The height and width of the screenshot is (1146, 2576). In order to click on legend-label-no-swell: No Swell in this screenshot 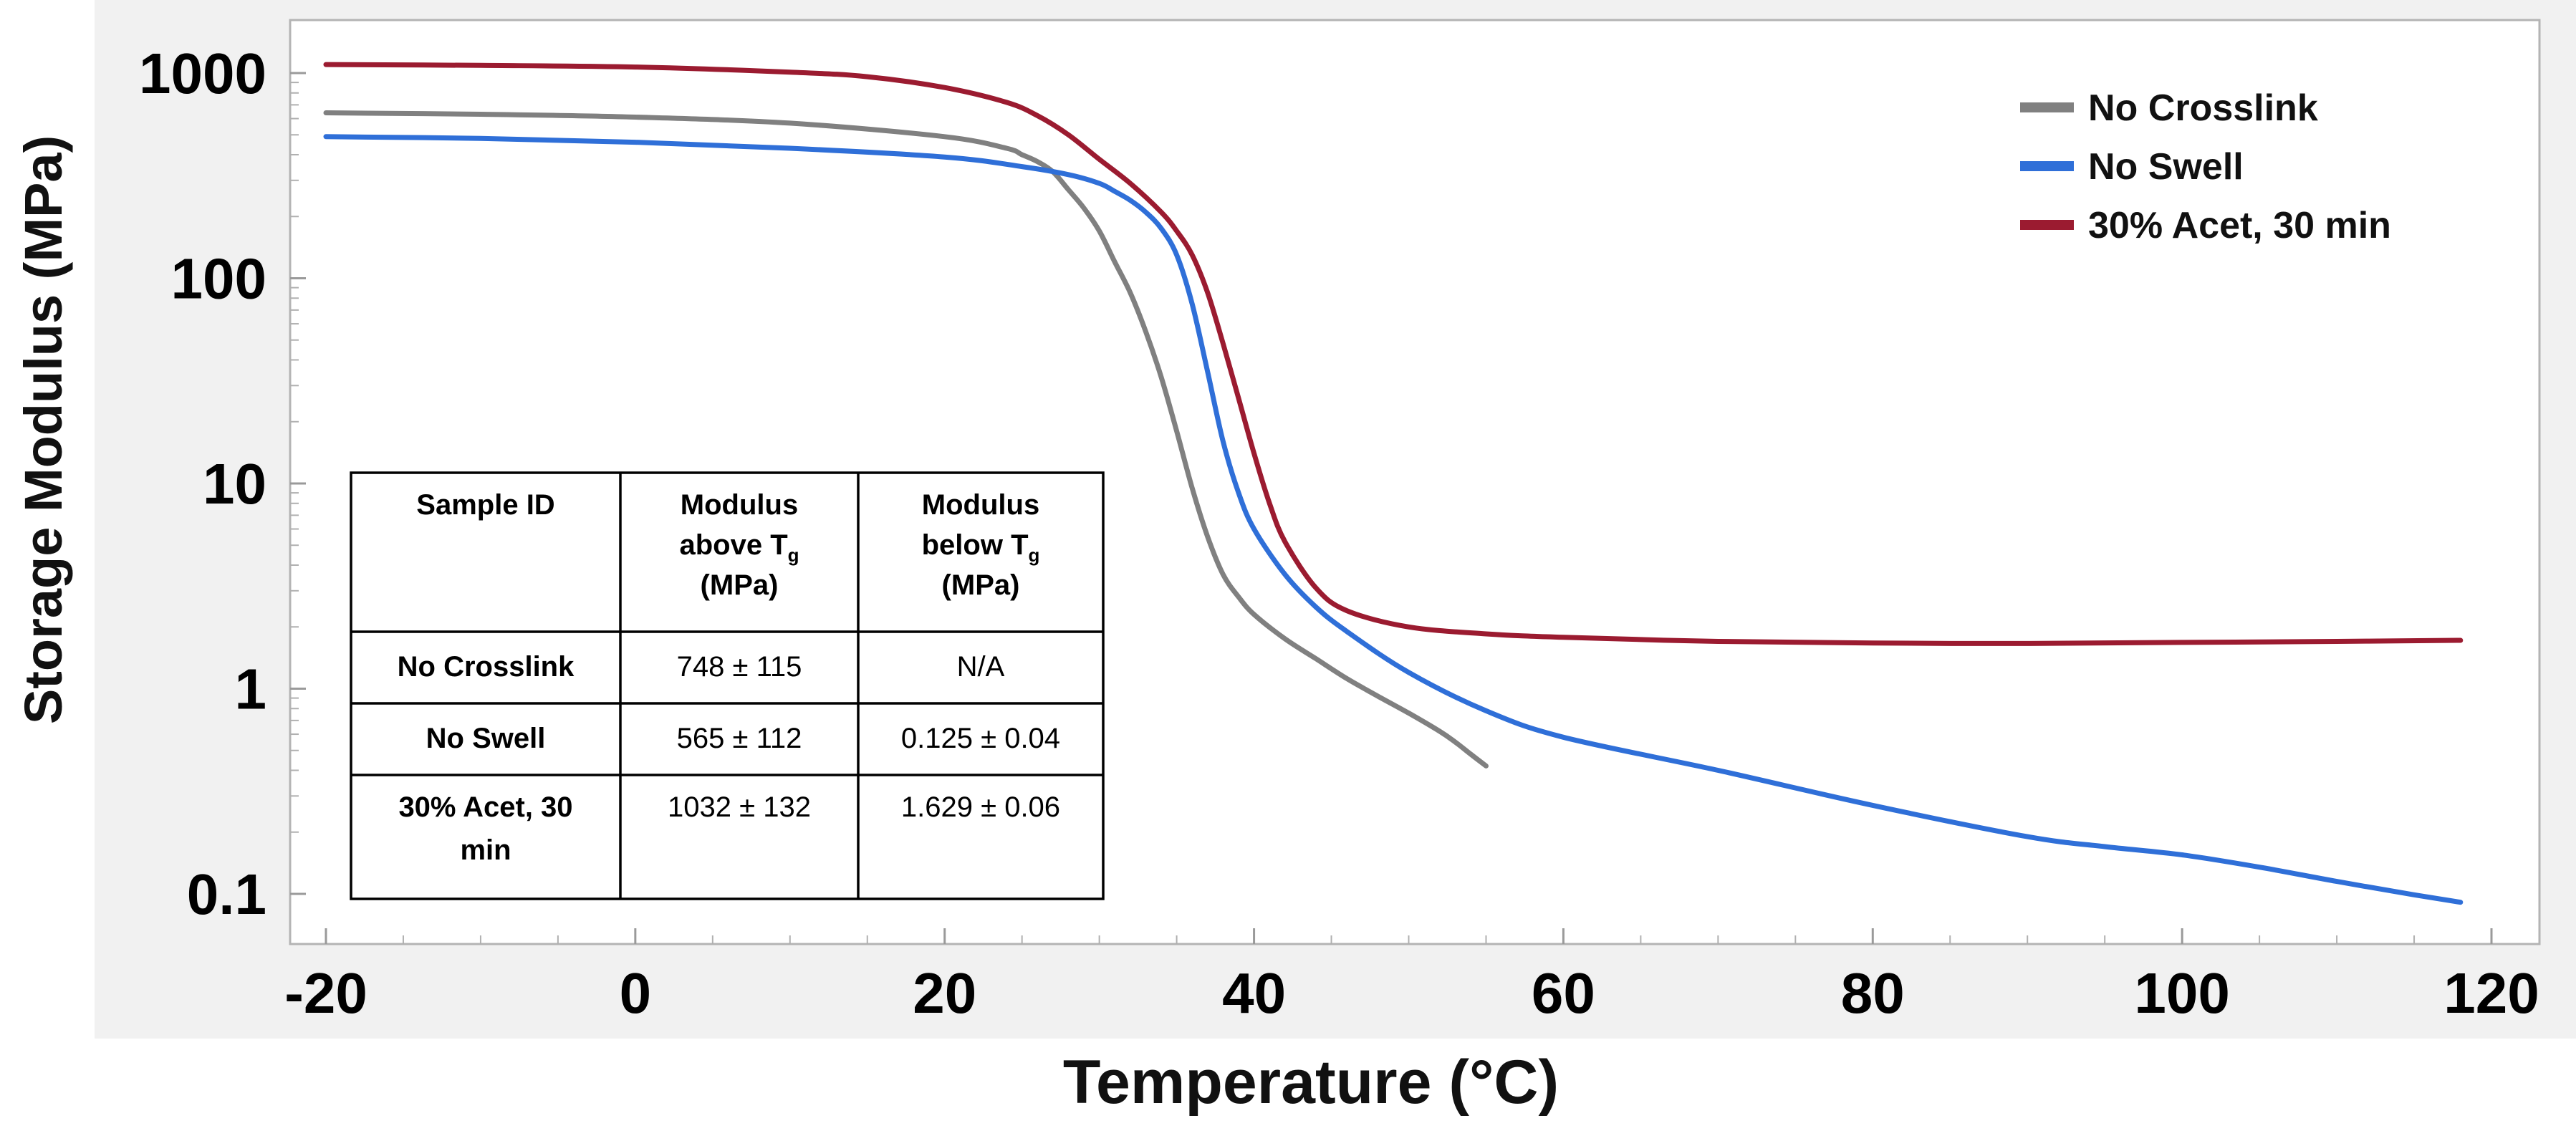, I will do `click(2166, 167)`.